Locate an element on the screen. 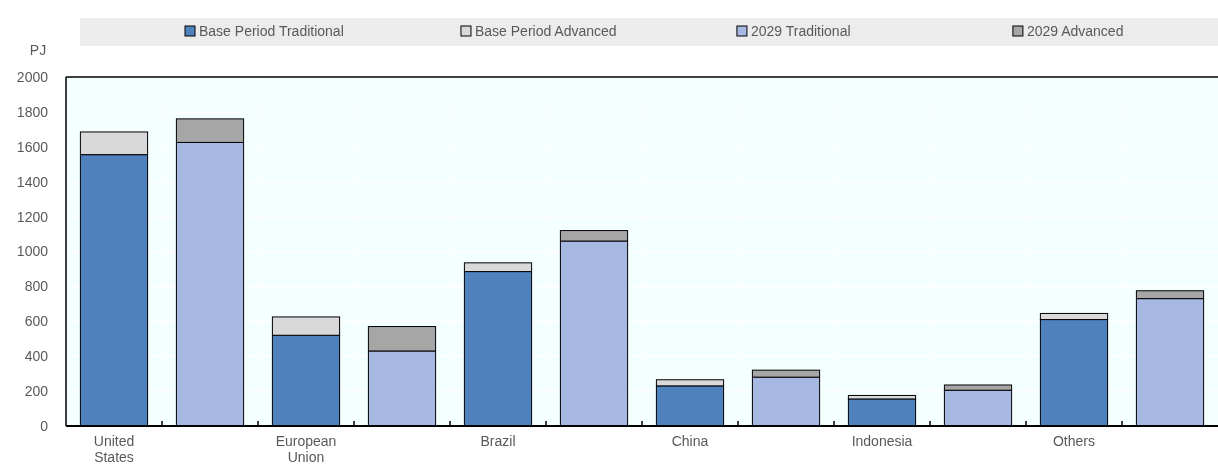 The height and width of the screenshot is (471, 1218). y-axis-title: PJ is located at coordinates (38, 50).